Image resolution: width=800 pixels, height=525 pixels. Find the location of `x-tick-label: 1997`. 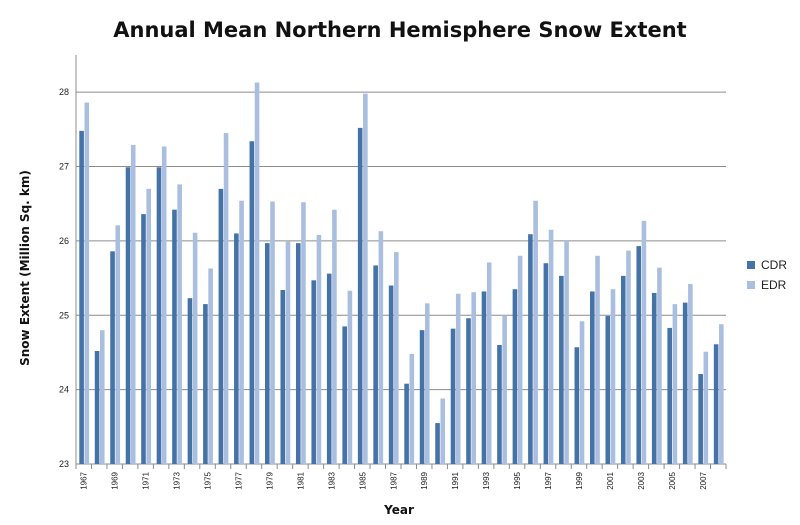

x-tick-label: 1997 is located at coordinates (548, 480).